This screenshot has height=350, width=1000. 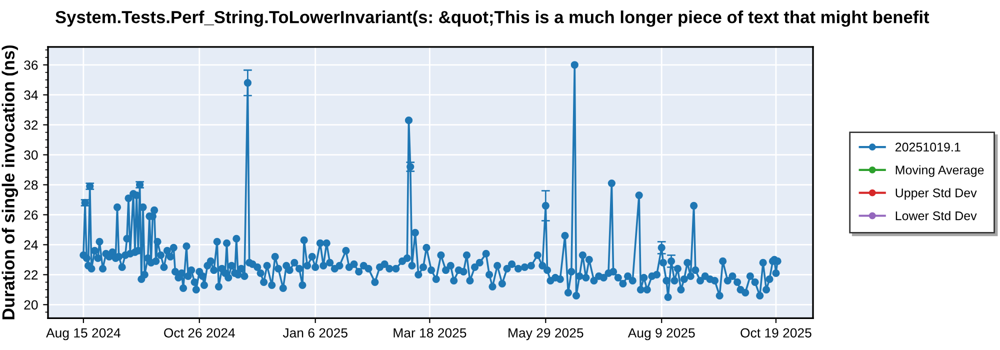 I want to click on x-tick-label: Aug 9 2025, so click(x=661, y=334).